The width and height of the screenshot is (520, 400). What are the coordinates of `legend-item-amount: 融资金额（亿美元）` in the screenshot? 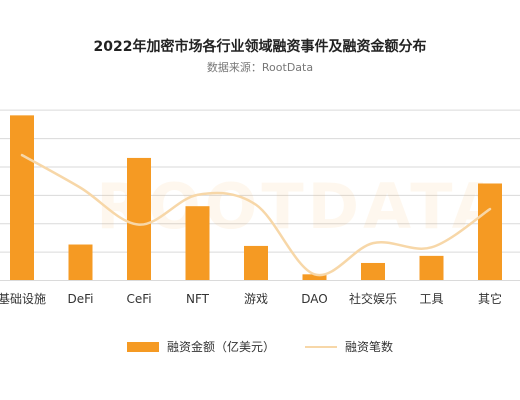 It's located at (200, 346).